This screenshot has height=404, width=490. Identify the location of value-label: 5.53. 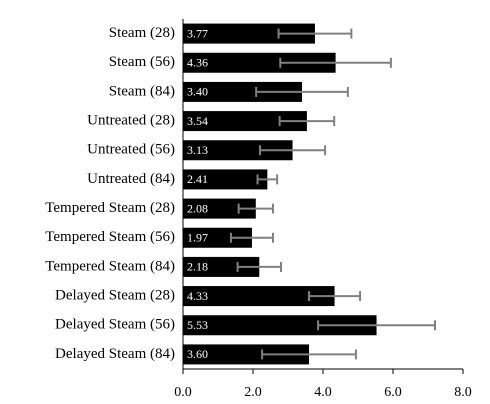
(197, 325).